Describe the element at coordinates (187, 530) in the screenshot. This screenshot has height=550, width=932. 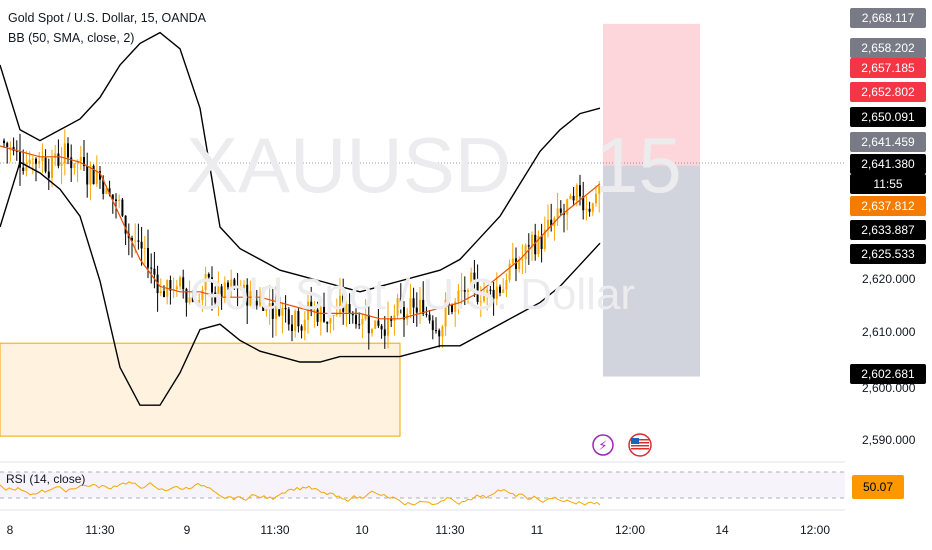
I see `x-tick-label: 9` at that location.